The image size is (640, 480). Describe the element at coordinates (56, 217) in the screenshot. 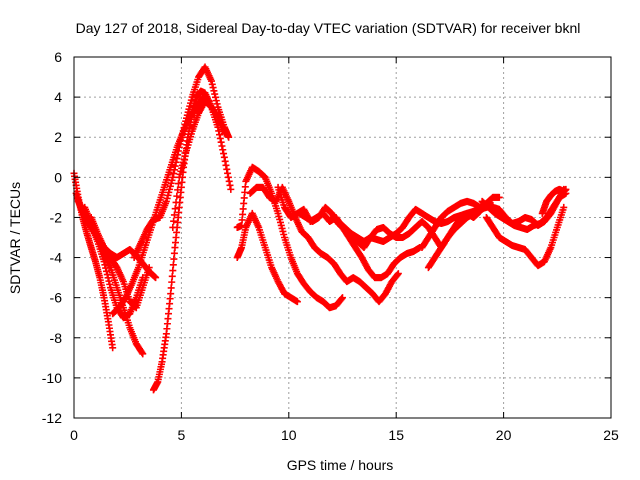

I see `y-tick-label: -2` at that location.